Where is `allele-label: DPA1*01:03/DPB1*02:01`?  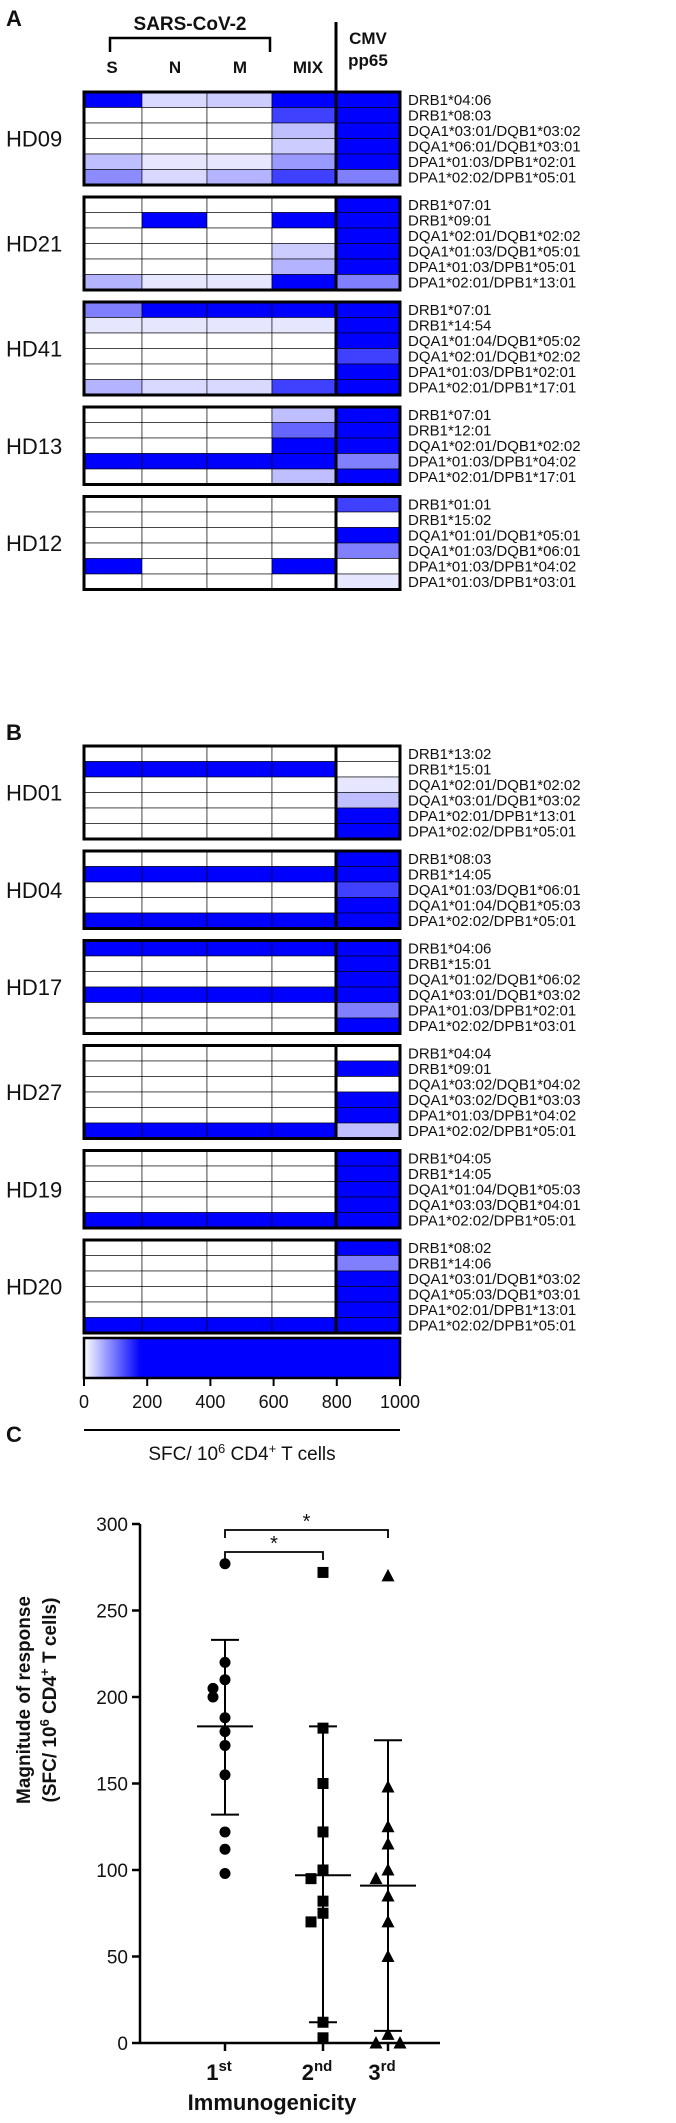
allele-label: DPA1*01:03/DPB1*02:01 is located at coordinates (492, 372).